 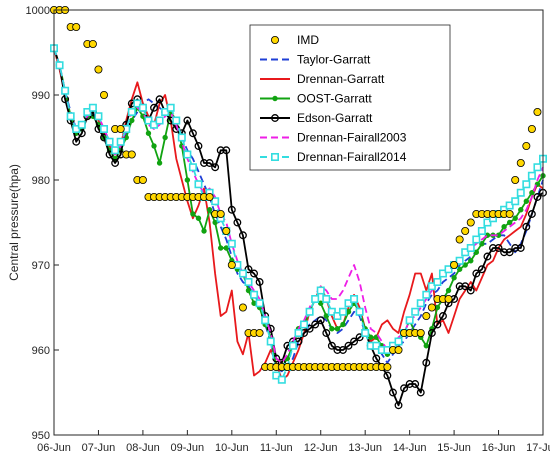 I want to click on x-tick-label: 12-Jun, so click(x=321, y=448).